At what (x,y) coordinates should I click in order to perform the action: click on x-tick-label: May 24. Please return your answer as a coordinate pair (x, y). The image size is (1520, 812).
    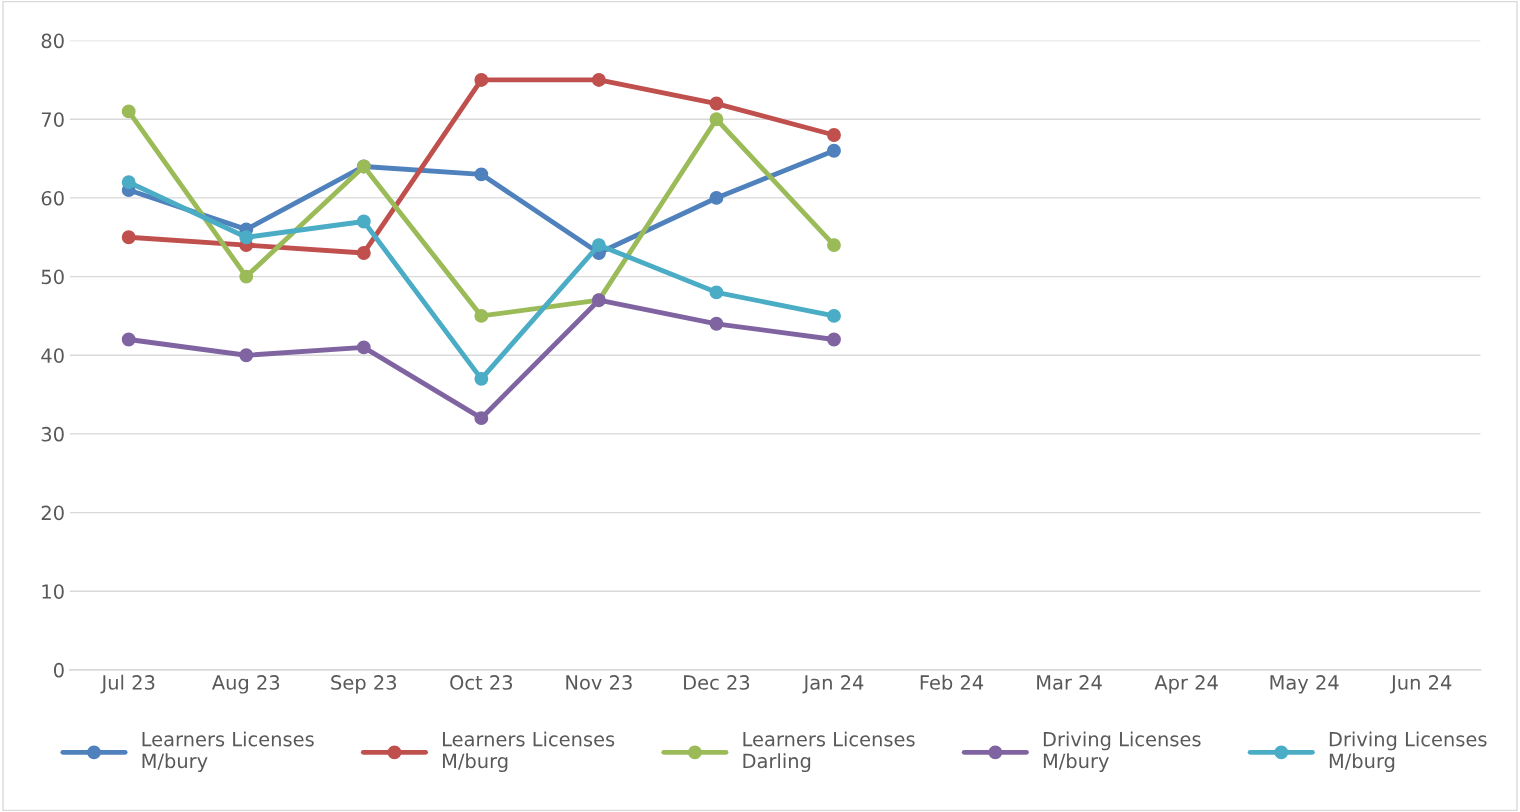
    Looking at the image, I should click on (1304, 684).